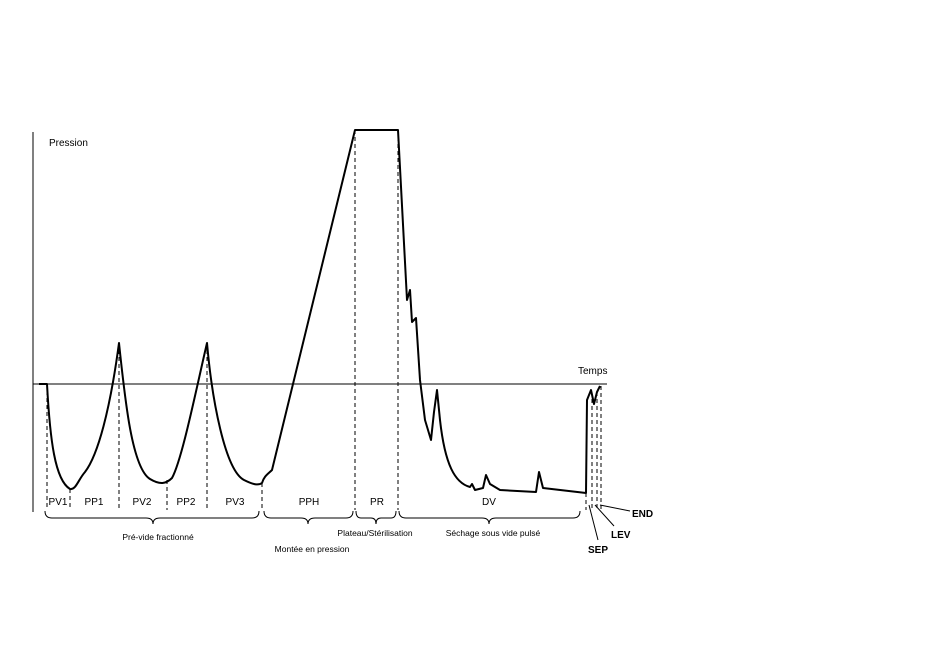 This screenshot has width=950, height=657. What do you see at coordinates (376, 517) in the screenshot?
I see `brace-plateau` at bounding box center [376, 517].